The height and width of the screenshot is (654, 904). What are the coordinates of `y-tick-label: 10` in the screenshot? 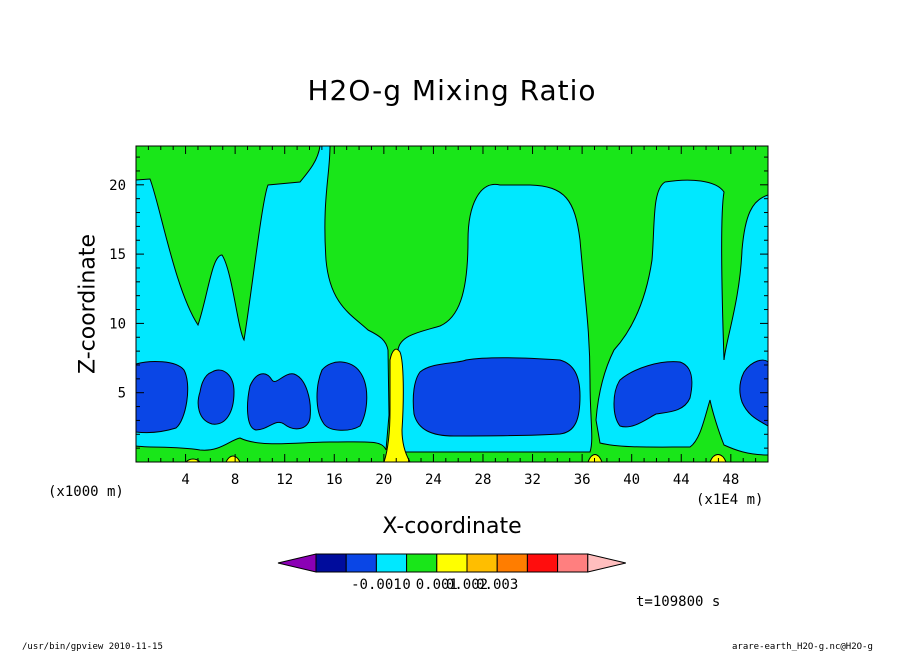 It's located at (117, 324).